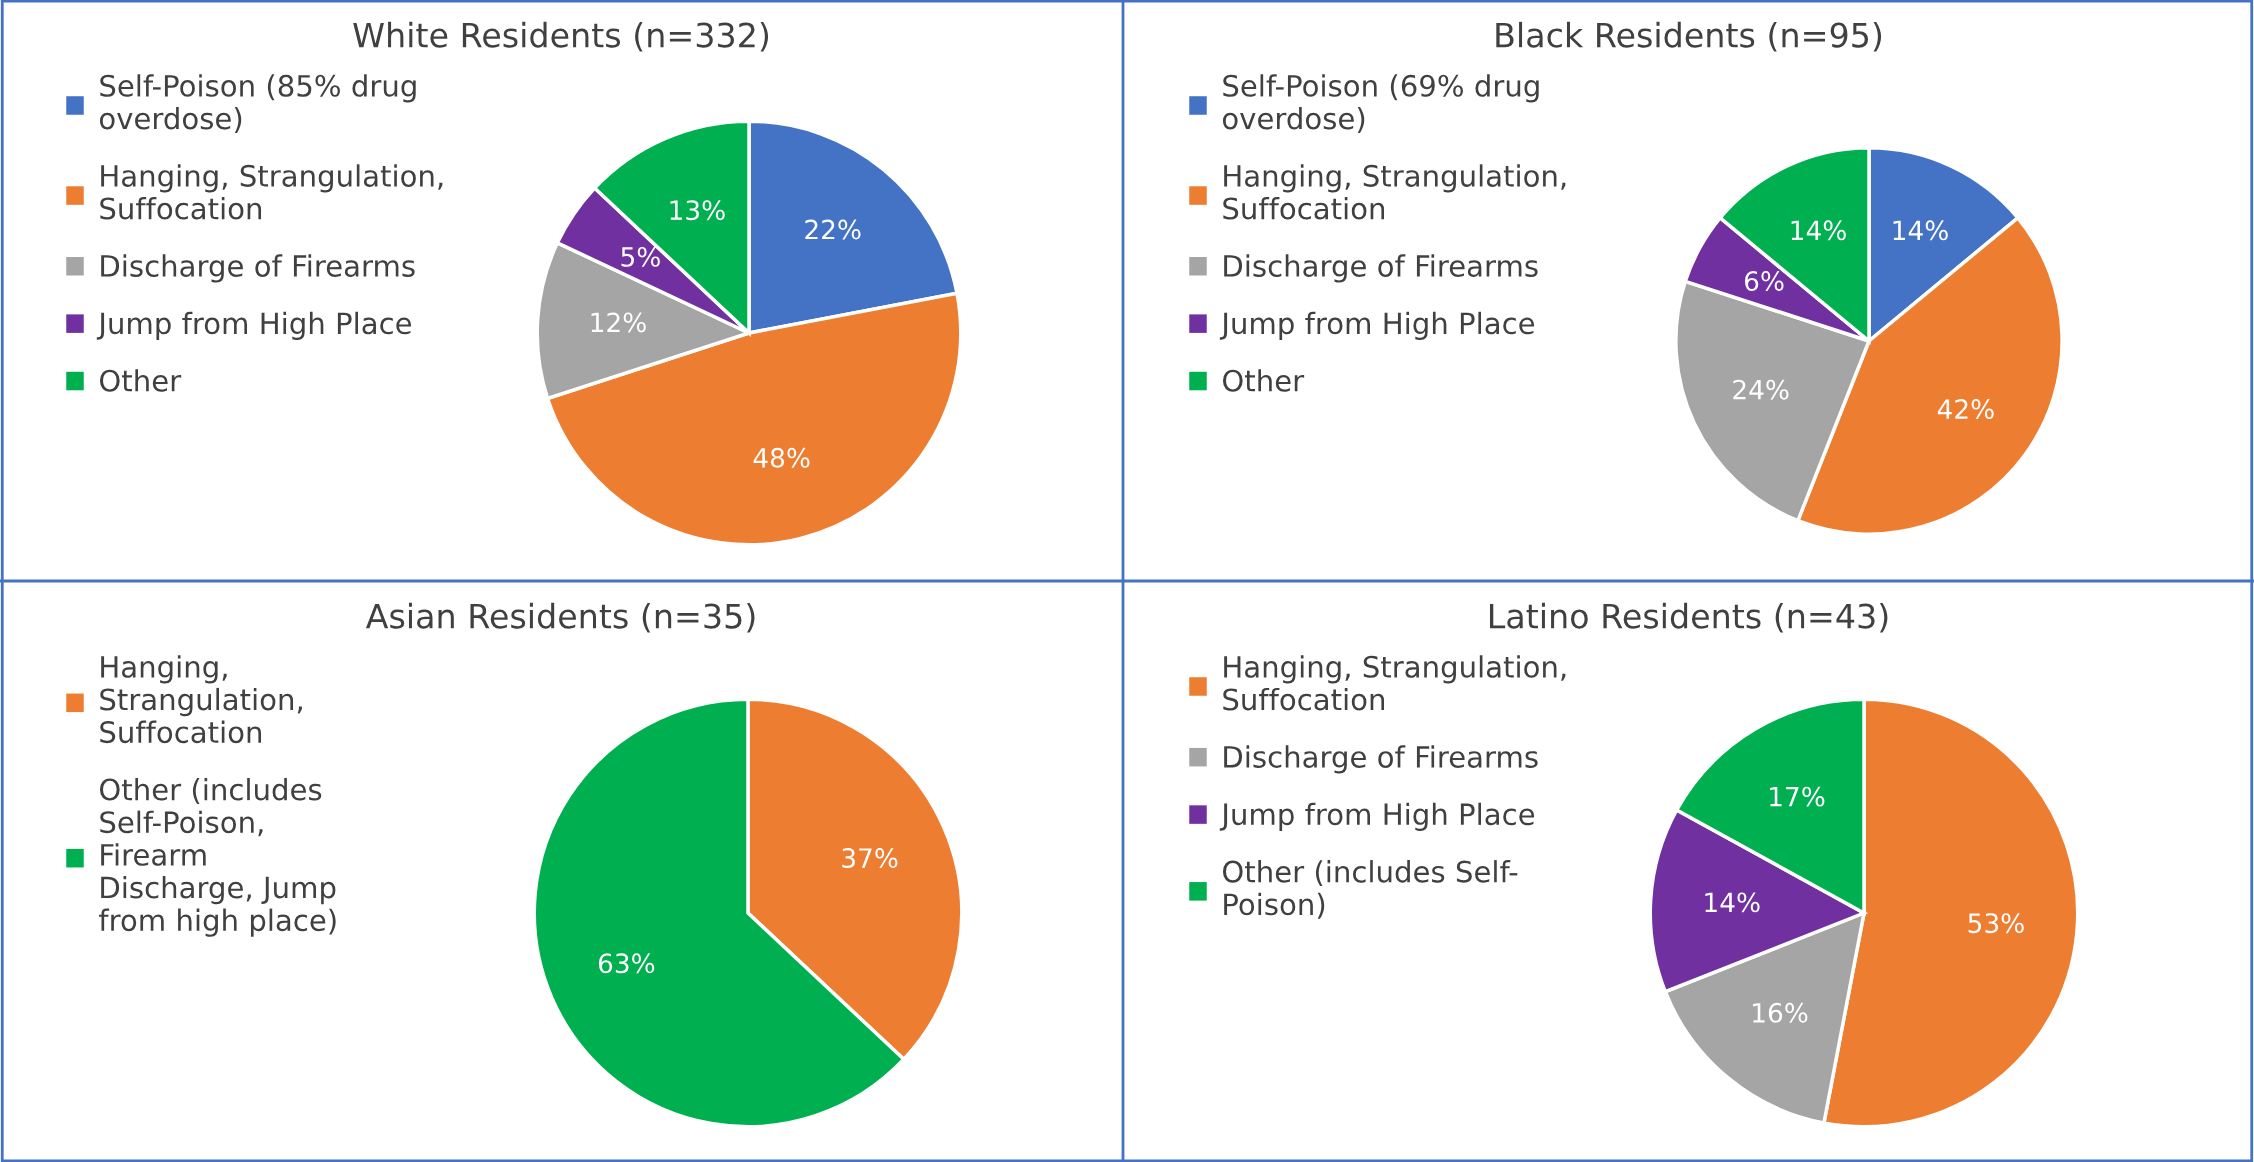 Image resolution: width=2254 pixels, height=1162 pixels. I want to click on chart-title: Asian Residents (n=35), so click(560, 617).